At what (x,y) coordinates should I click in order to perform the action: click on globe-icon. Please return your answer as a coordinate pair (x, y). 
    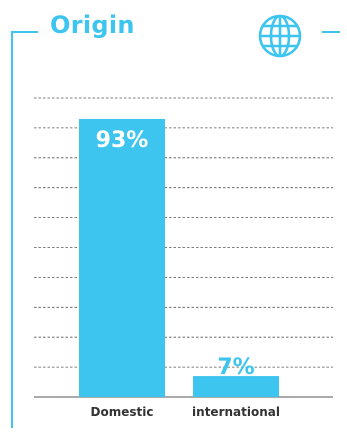
    Looking at the image, I should click on (280, 36).